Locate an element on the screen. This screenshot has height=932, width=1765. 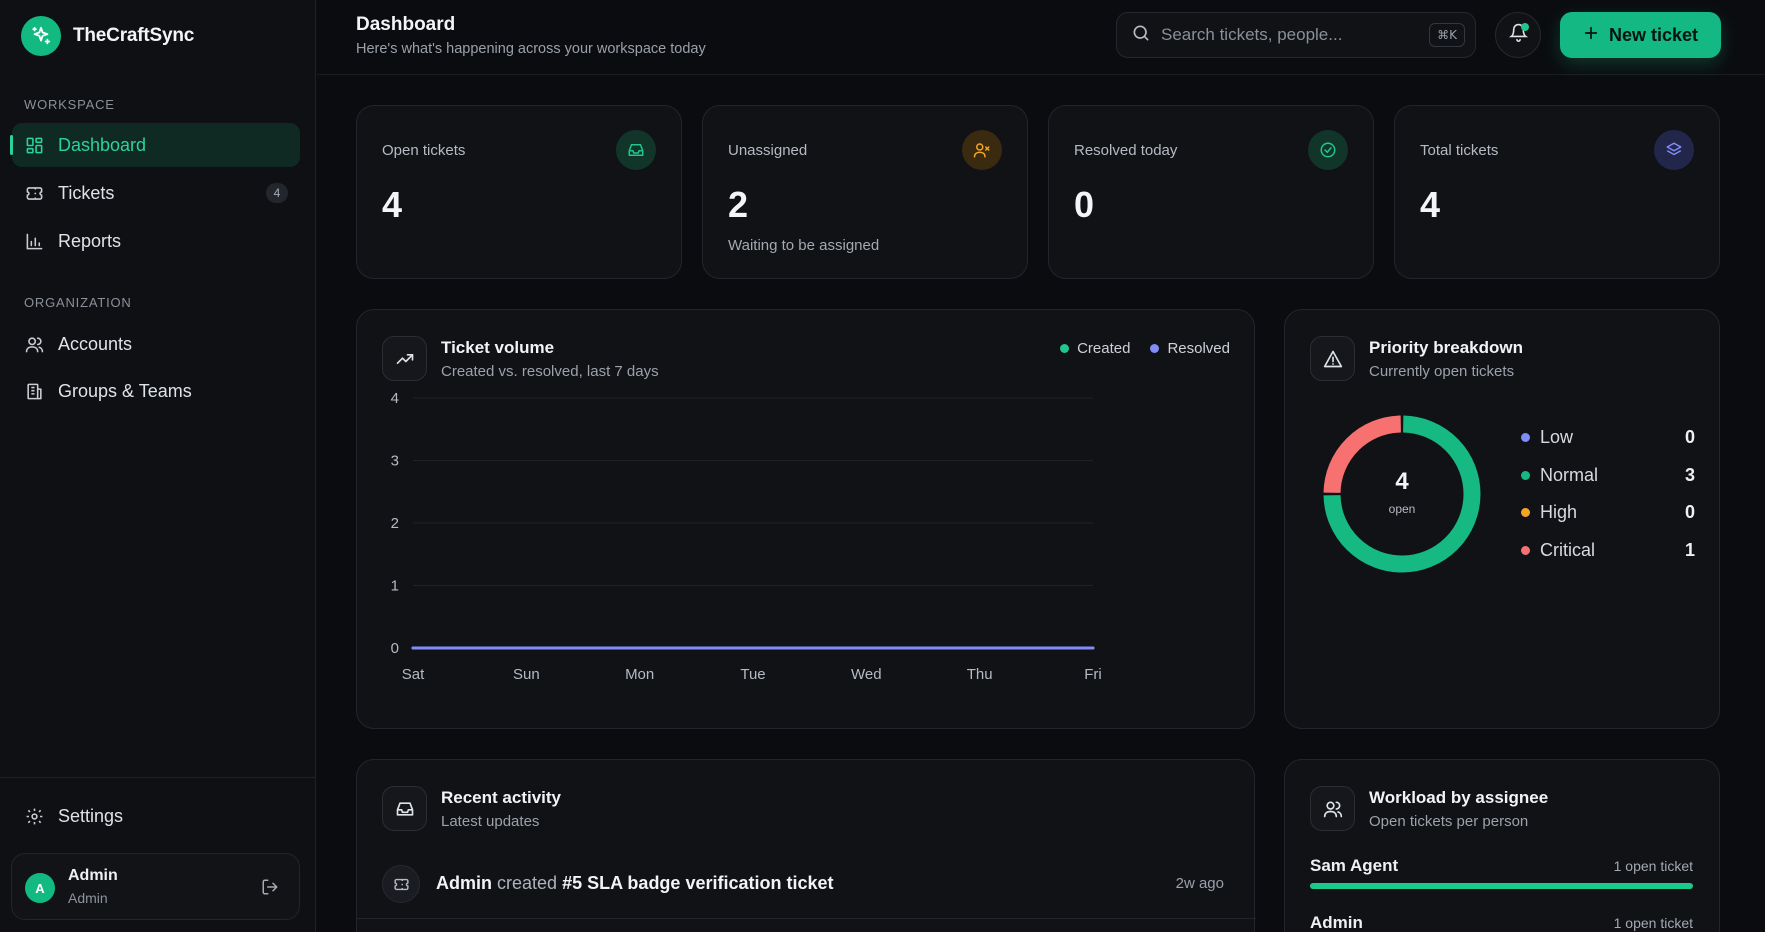
avatar: A is located at coordinates (40, 888).